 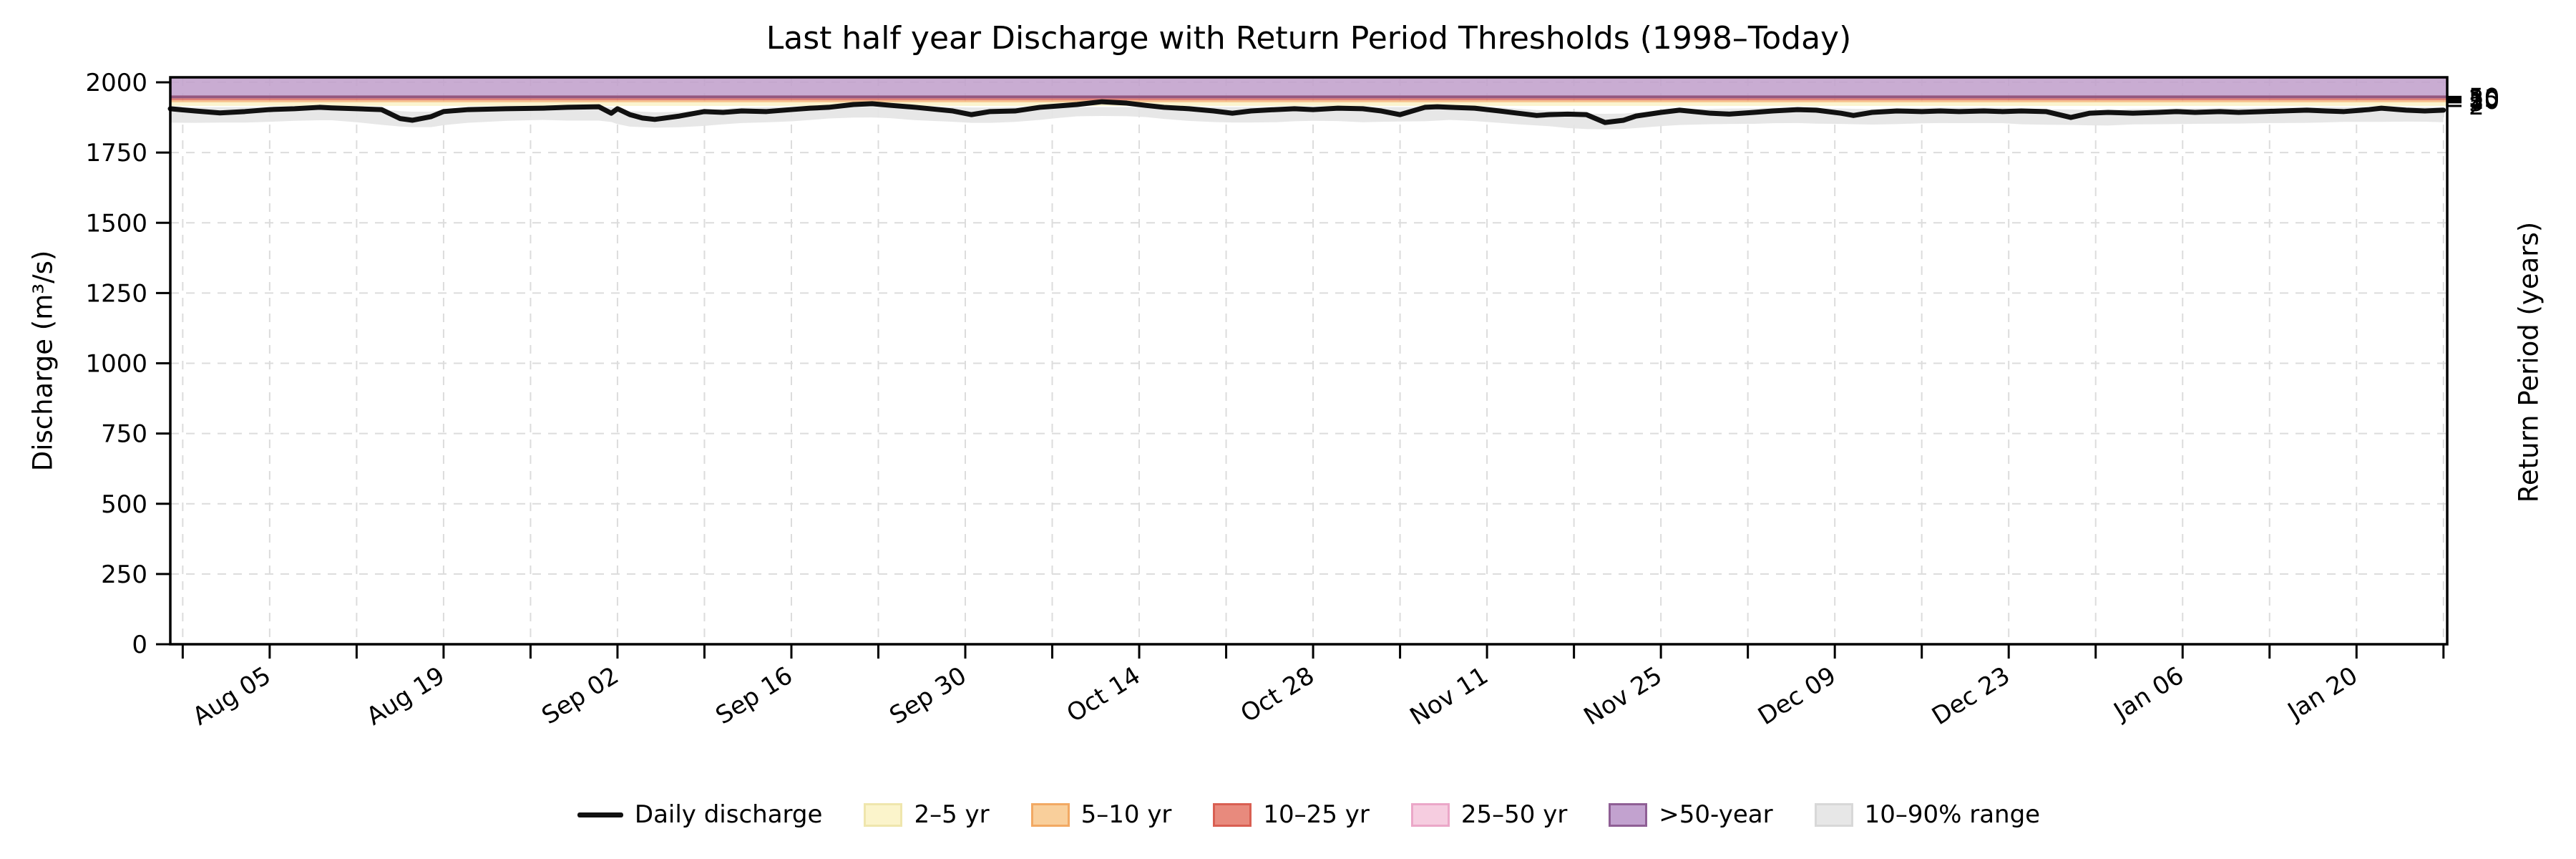 What do you see at coordinates (124, 574) in the screenshot?
I see `y-tick-label: 250` at bounding box center [124, 574].